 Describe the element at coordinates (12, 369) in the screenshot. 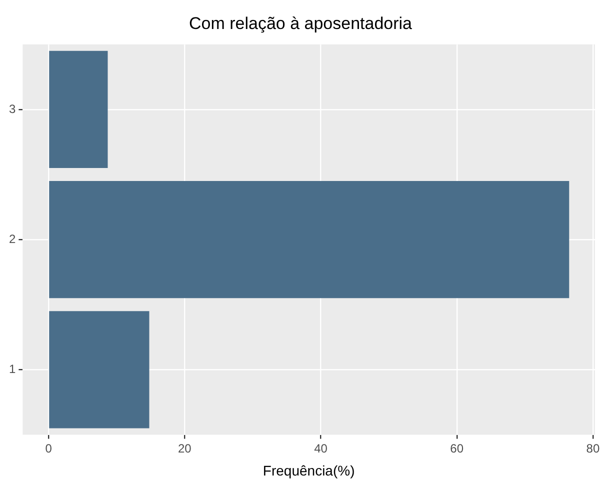

I see `y-tick-label: 1` at that location.